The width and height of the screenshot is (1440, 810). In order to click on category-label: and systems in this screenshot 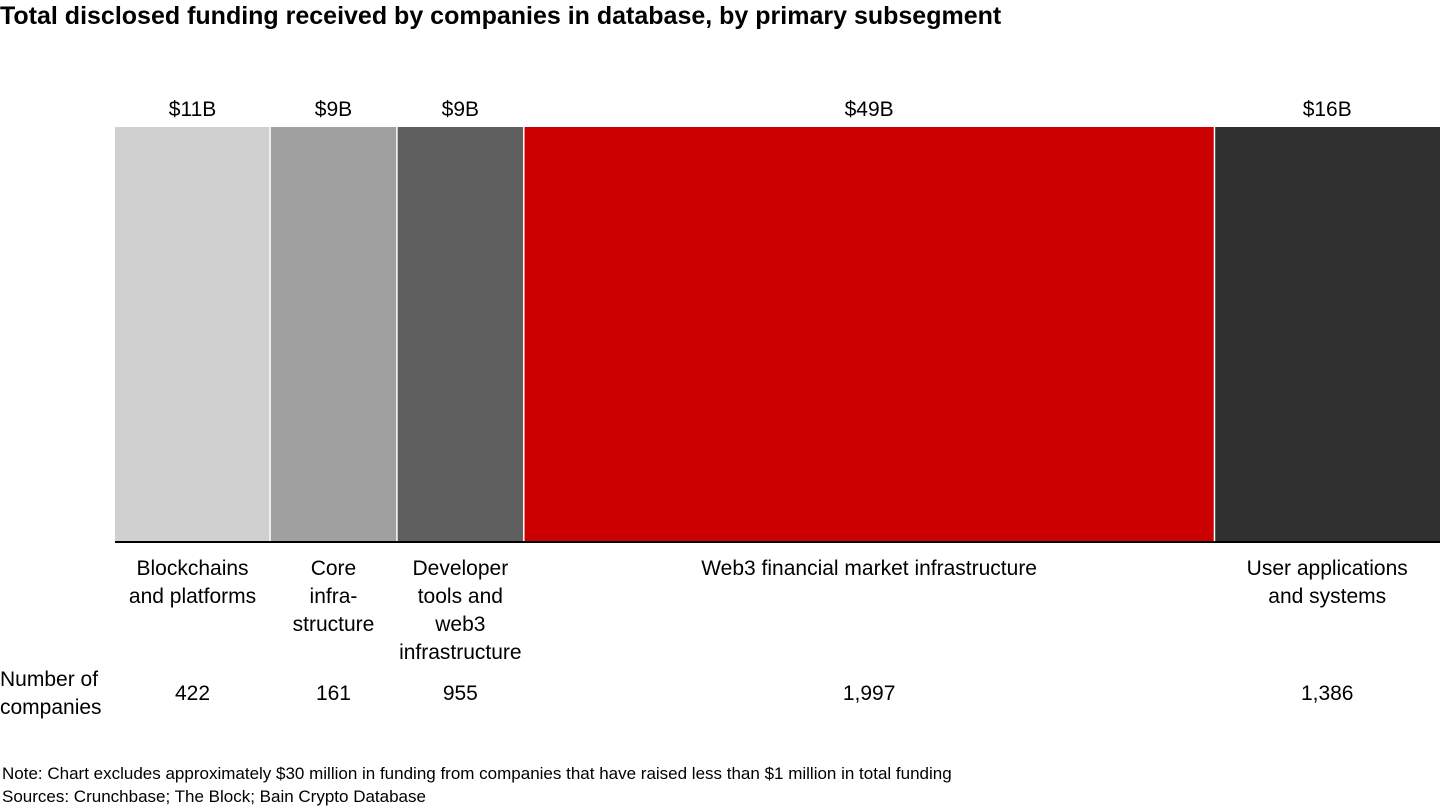, I will do `click(1327, 596)`.